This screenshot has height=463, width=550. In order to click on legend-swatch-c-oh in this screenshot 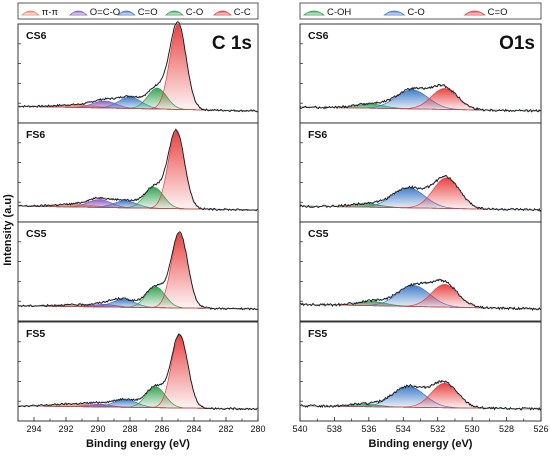, I will do `click(314, 13)`.